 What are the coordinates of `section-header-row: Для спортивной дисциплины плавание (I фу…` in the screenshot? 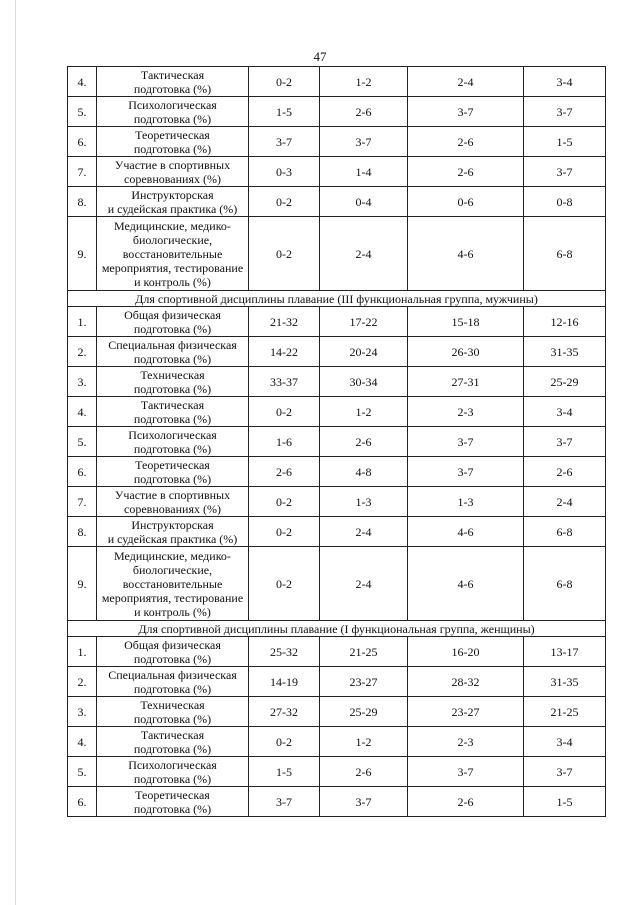 It's located at (336, 628).